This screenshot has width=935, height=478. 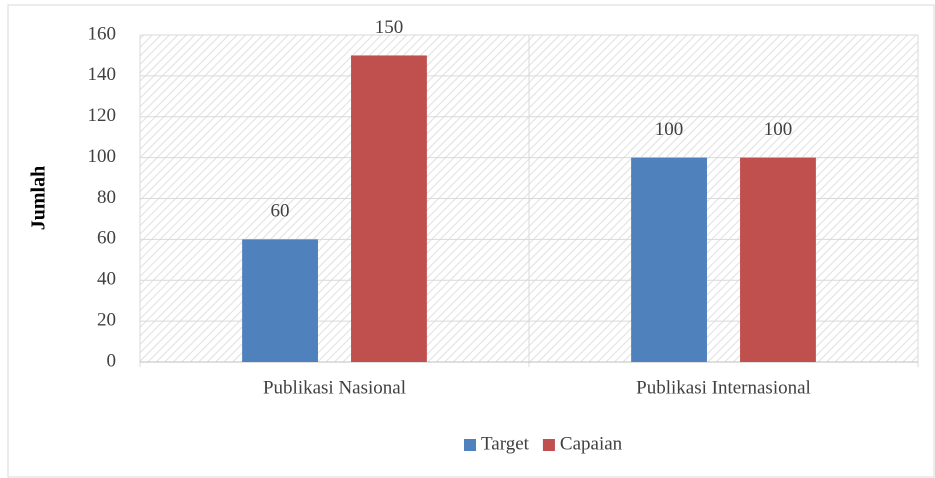 What do you see at coordinates (106, 279) in the screenshot?
I see `y-tick-label: 40` at bounding box center [106, 279].